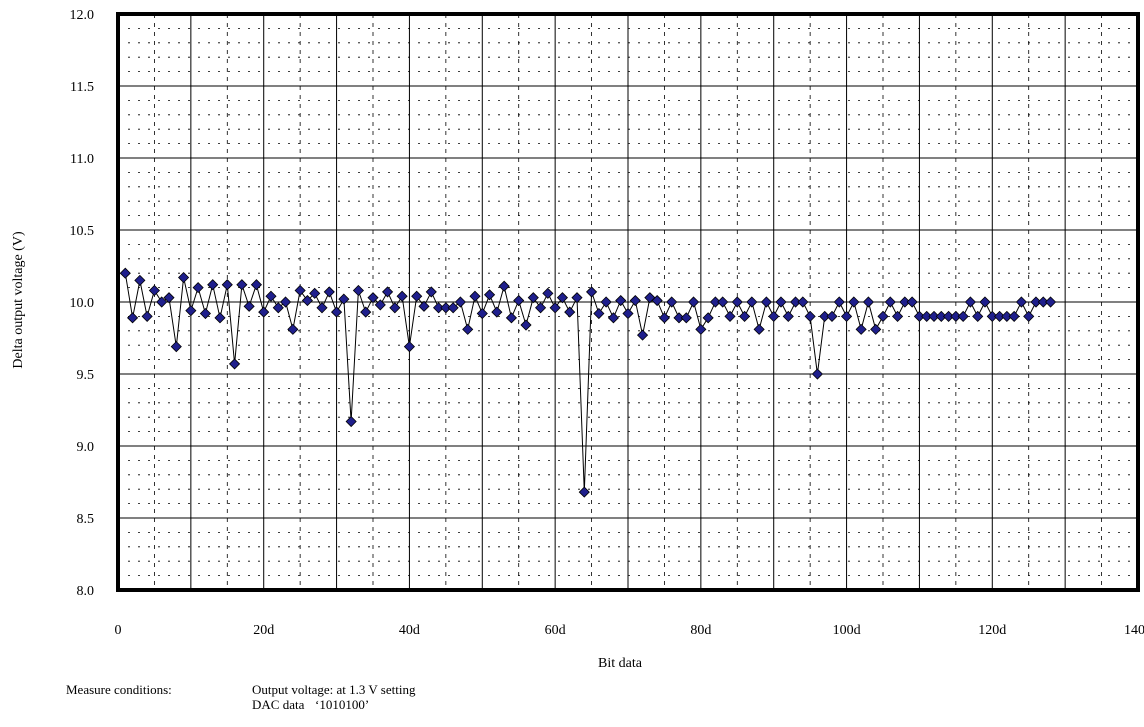  I want to click on x-axis-tick-labels: 0 20d 40d 60d 80d 100d 120d 140d, so click(629, 630).